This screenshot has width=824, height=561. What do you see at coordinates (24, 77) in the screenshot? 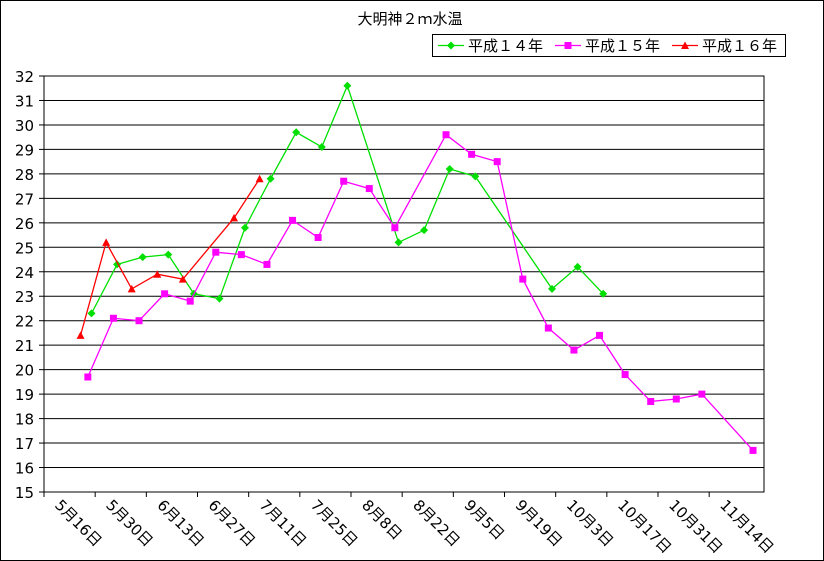
I see `y-tick-label: 32` at bounding box center [24, 77].